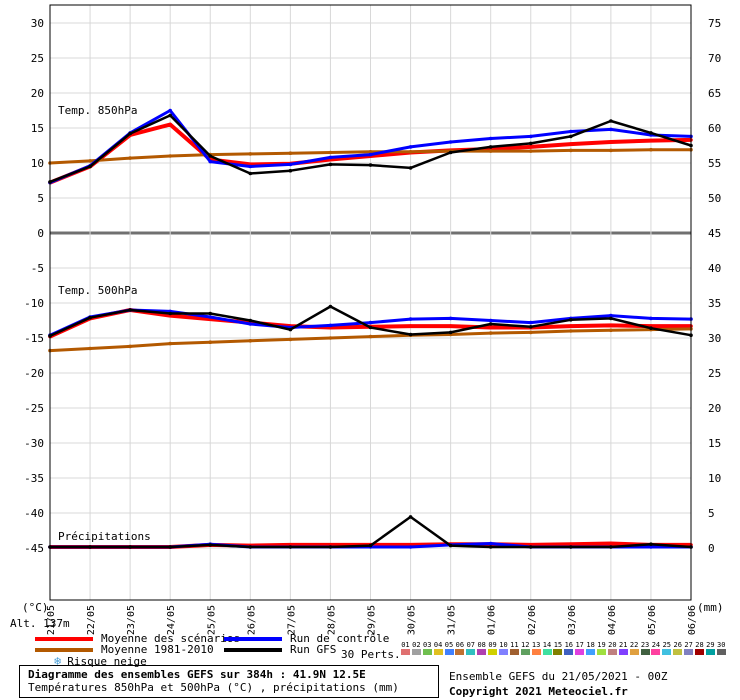  Describe the element at coordinates (714, 128) in the screenshot. I see `right-tick-label: 60` at that location.